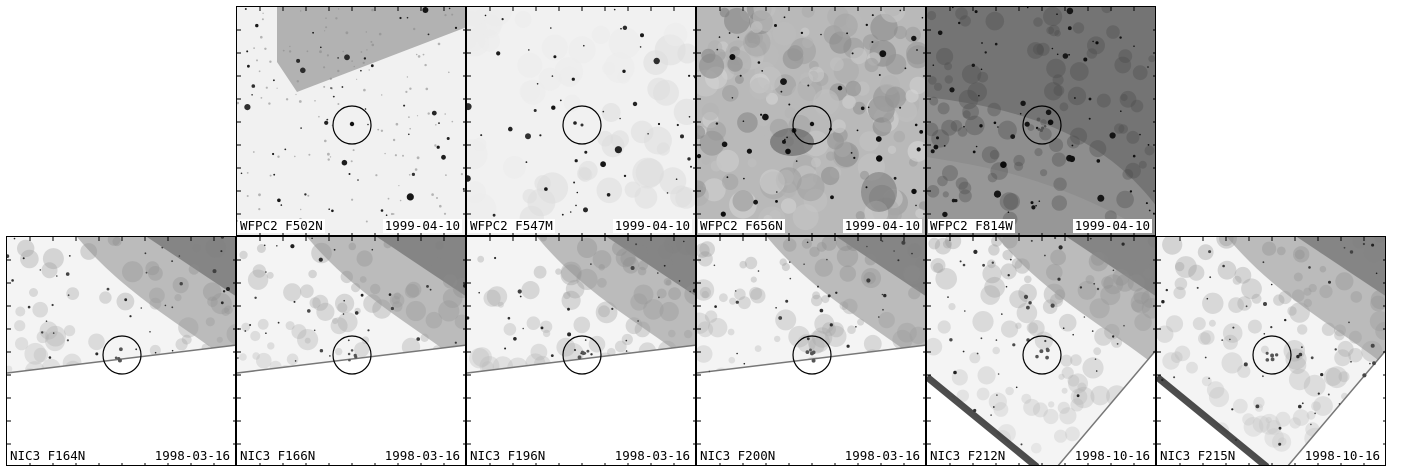 The width and height of the screenshot is (1401, 468). Describe the element at coordinates (1040, 196) in the screenshot. I see `light-band-region` at that location.